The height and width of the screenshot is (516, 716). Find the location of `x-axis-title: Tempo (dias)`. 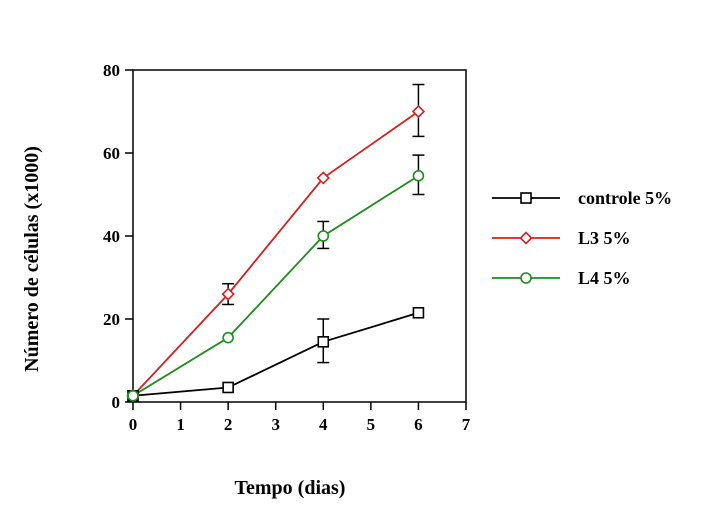

x-axis-title: Tempo (dias) is located at coordinates (290, 488).